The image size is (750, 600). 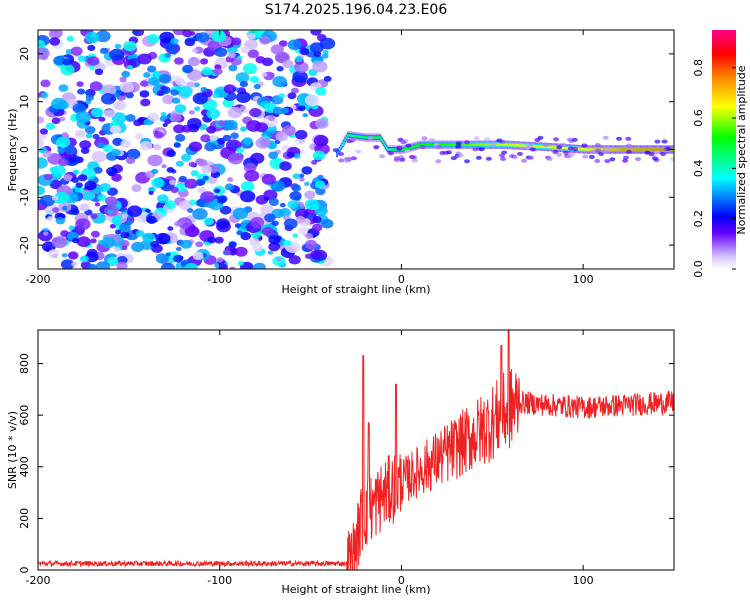 I want to click on y-tick-label: 200, so click(x=24, y=518).